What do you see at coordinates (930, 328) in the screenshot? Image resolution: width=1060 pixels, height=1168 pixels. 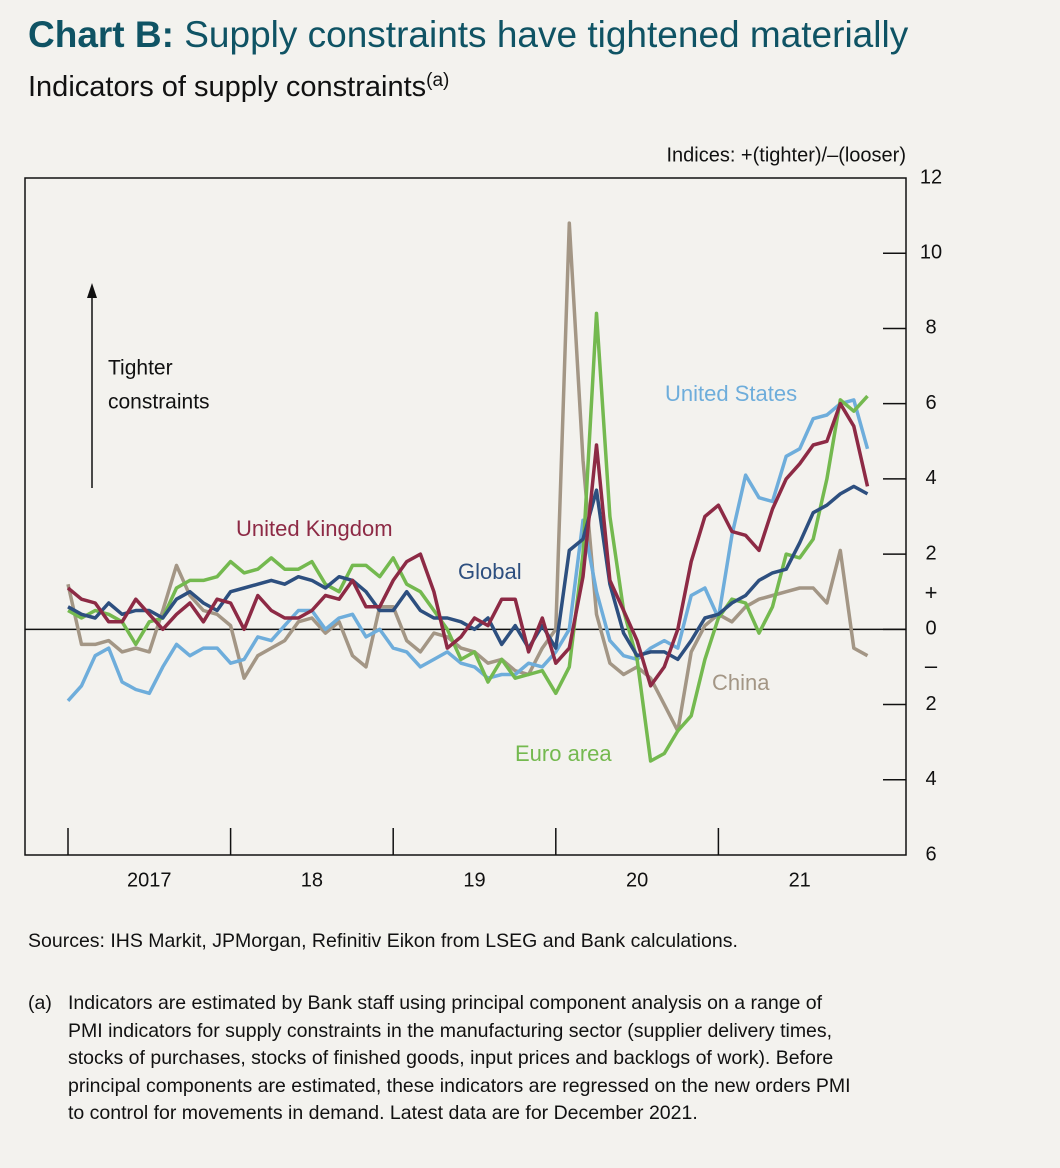 I see `y-tick-label: 8` at bounding box center [930, 328].